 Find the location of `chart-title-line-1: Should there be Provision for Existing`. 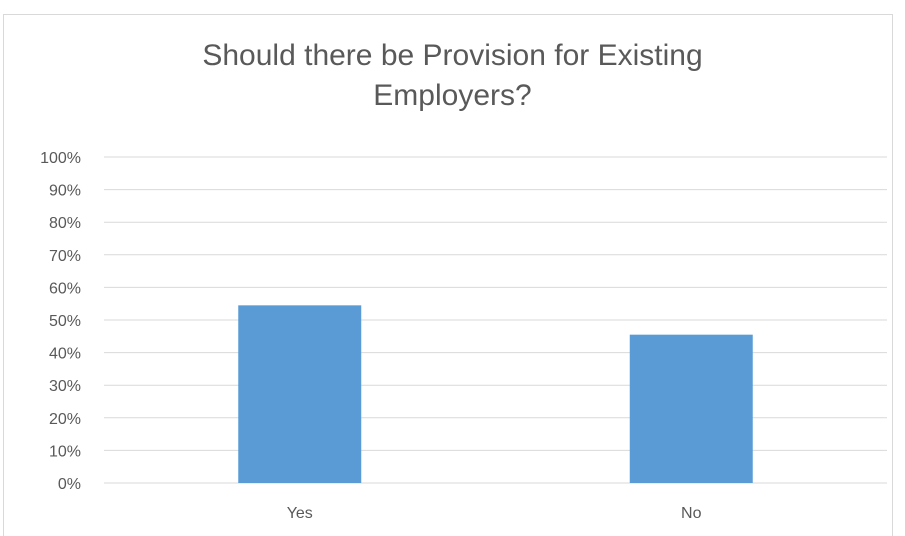

chart-title-line-1: Should there be Provision for Existing is located at coordinates (452, 55).